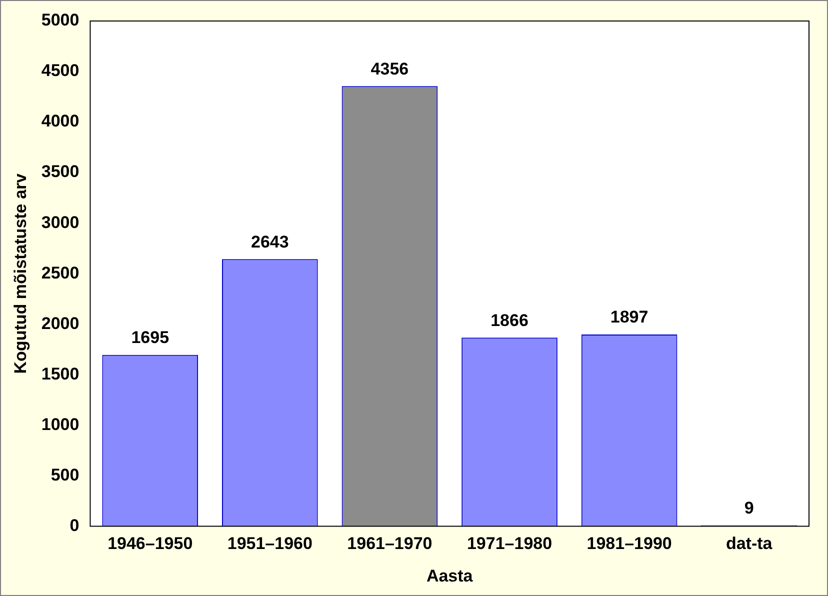 This screenshot has height=596, width=828. Describe the element at coordinates (389, 68) in the screenshot. I see `data-label: 4356` at that location.